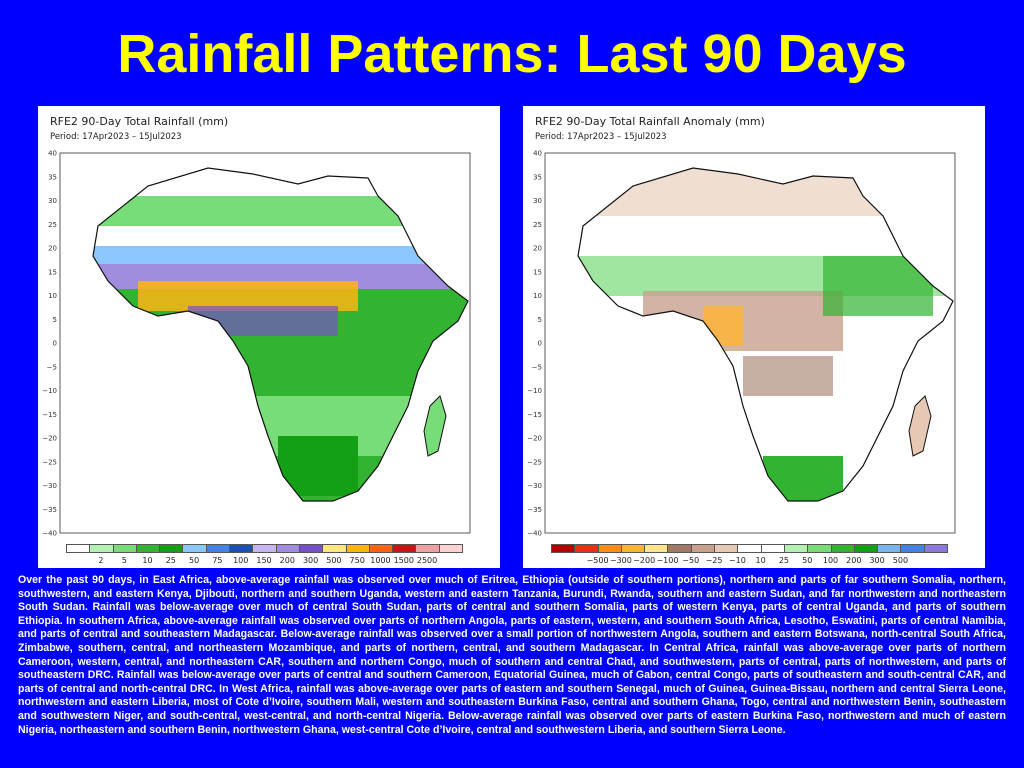  Describe the element at coordinates (380, 560) in the screenshot. I see `legend-label-left: 1000` at that location.